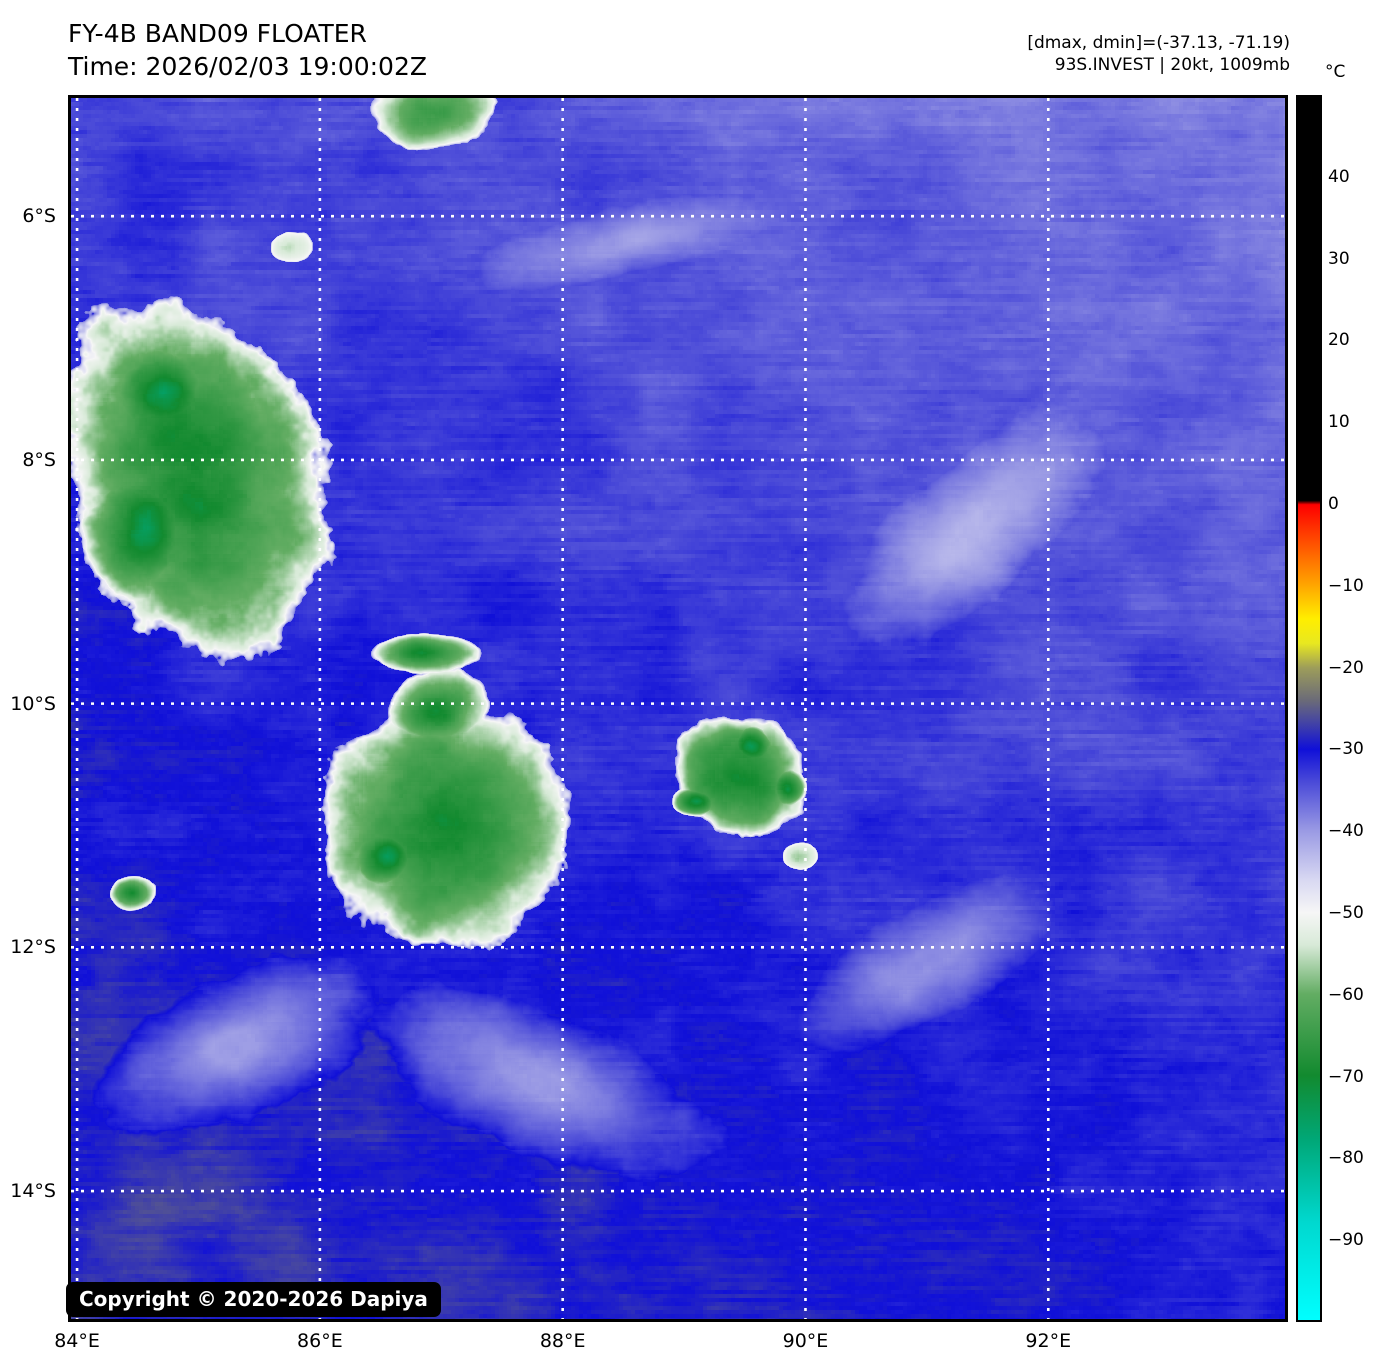  What do you see at coordinates (1339, 176) in the screenshot?
I see `colorbar-tick-40: 40` at bounding box center [1339, 176].